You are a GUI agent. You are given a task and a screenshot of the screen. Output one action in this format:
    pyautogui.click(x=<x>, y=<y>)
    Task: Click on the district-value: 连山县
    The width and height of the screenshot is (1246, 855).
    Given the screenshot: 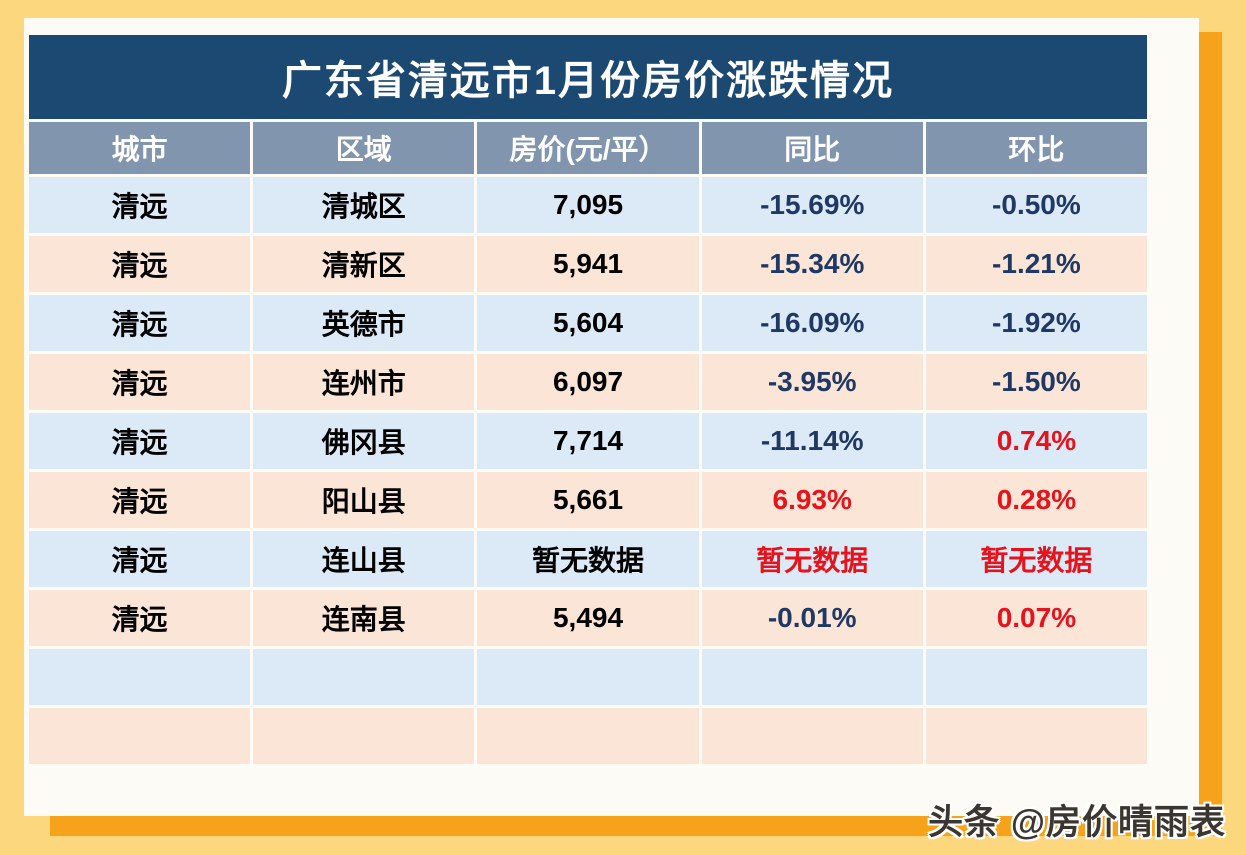 What is the action you would take?
    pyautogui.click(x=364, y=559)
    